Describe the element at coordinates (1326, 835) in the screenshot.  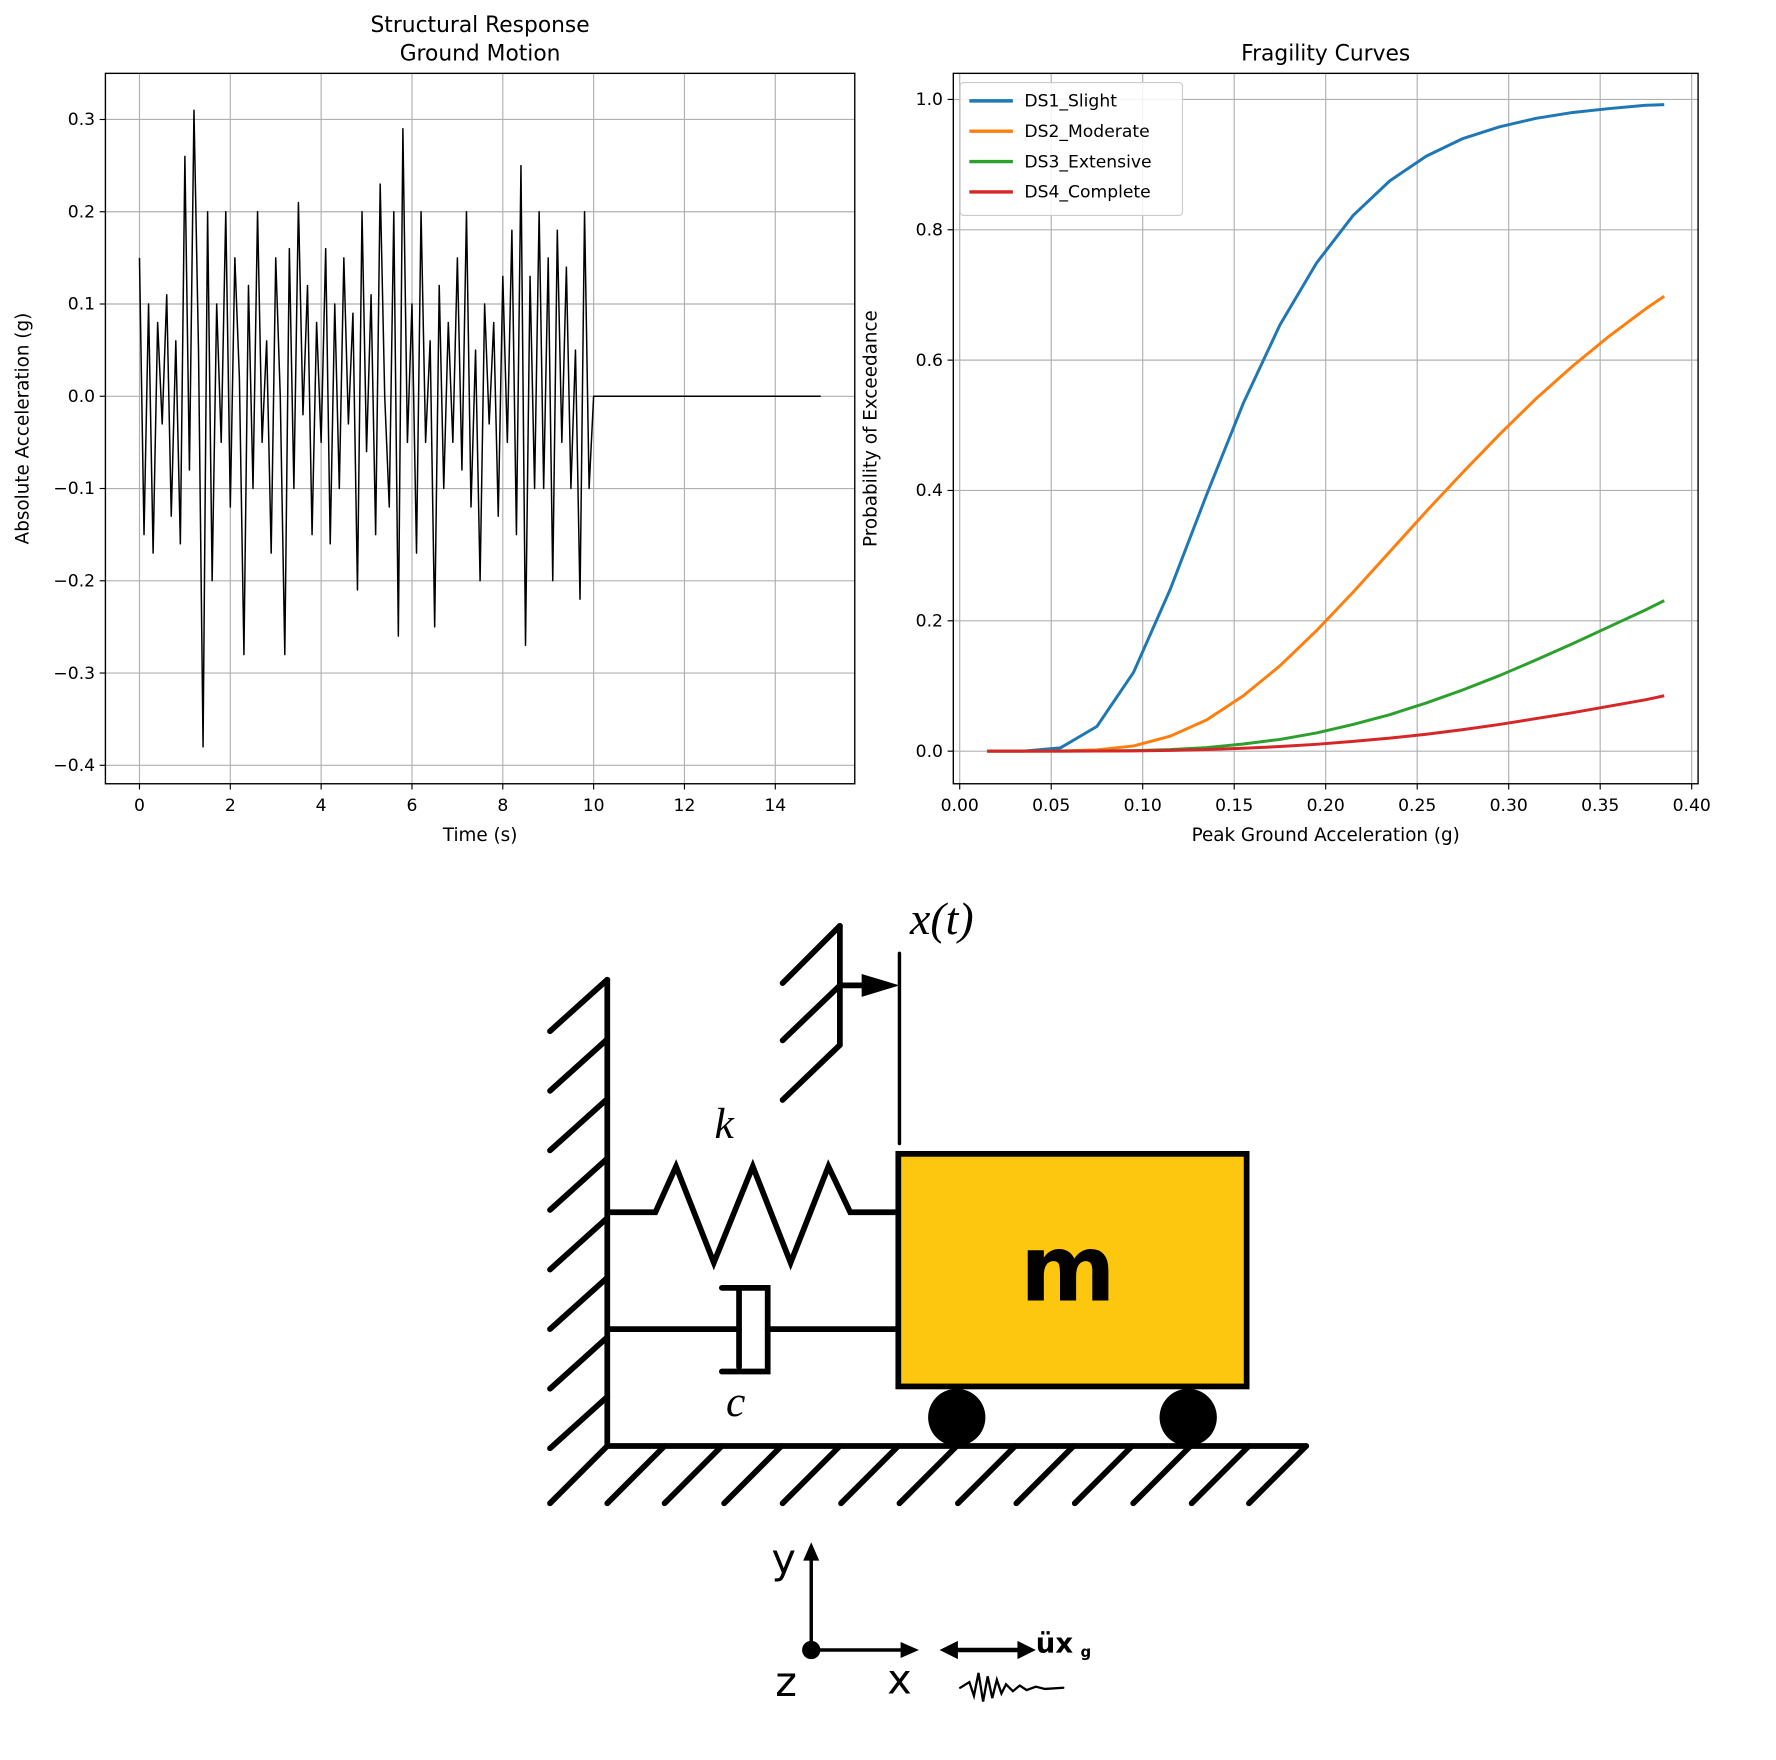
I see `x-axis-label: Peak Ground Acceleration (g)` at that location.